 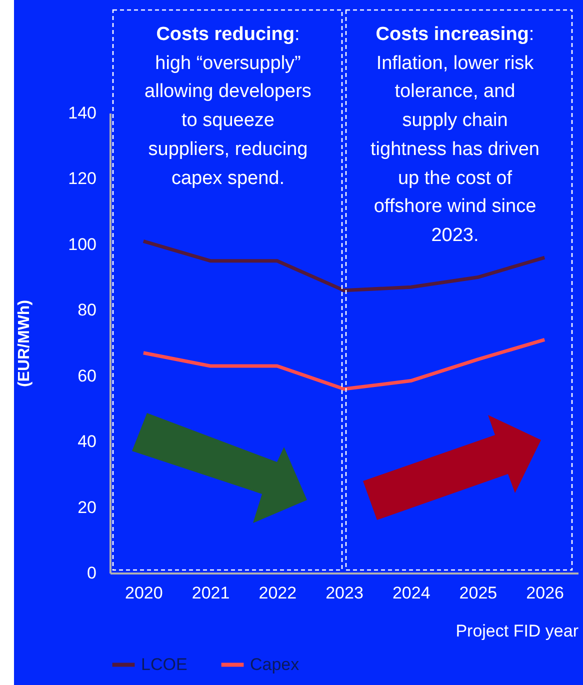 I want to click on y-tick-label: 60, so click(x=87, y=376).